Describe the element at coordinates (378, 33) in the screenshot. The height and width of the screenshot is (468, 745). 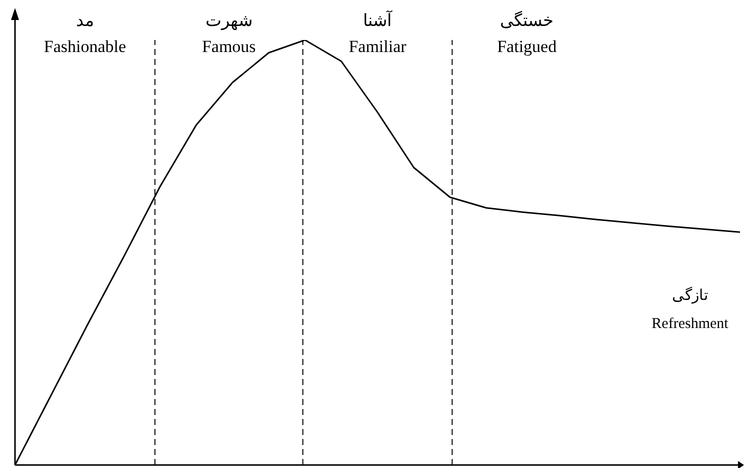
I see `annotation: آشنا Familiar` at that location.